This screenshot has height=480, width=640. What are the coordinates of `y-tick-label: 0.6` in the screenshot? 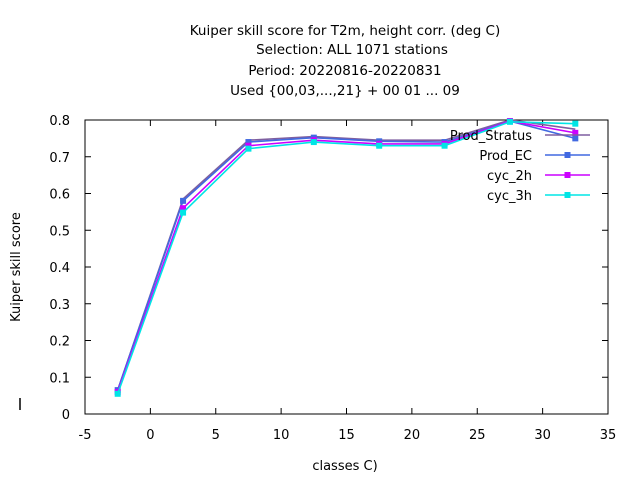 It's located at (59, 195).